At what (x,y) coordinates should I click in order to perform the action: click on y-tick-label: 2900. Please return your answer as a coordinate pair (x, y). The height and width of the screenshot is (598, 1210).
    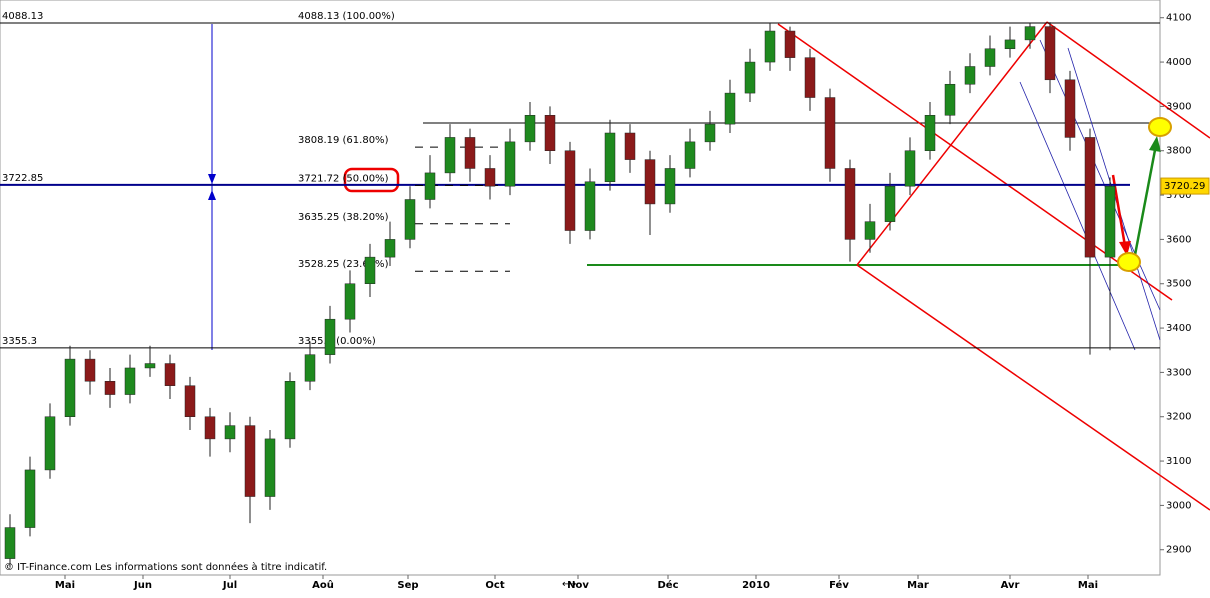
    Looking at the image, I should click on (1178, 550).